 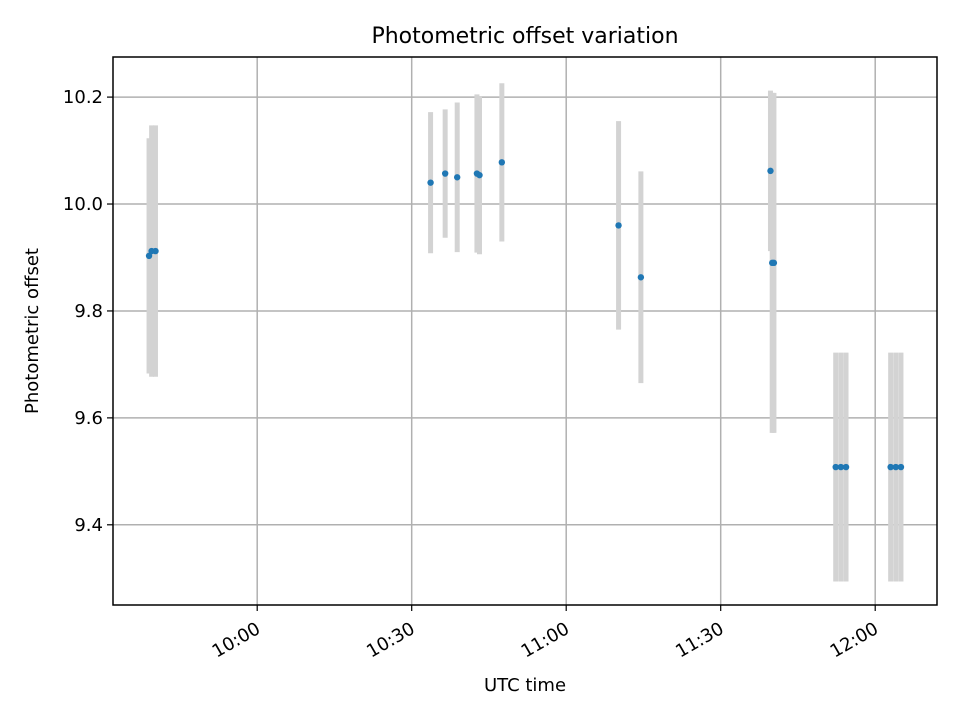 What do you see at coordinates (88, 418) in the screenshot?
I see `y-tick-label: 9.6` at bounding box center [88, 418].